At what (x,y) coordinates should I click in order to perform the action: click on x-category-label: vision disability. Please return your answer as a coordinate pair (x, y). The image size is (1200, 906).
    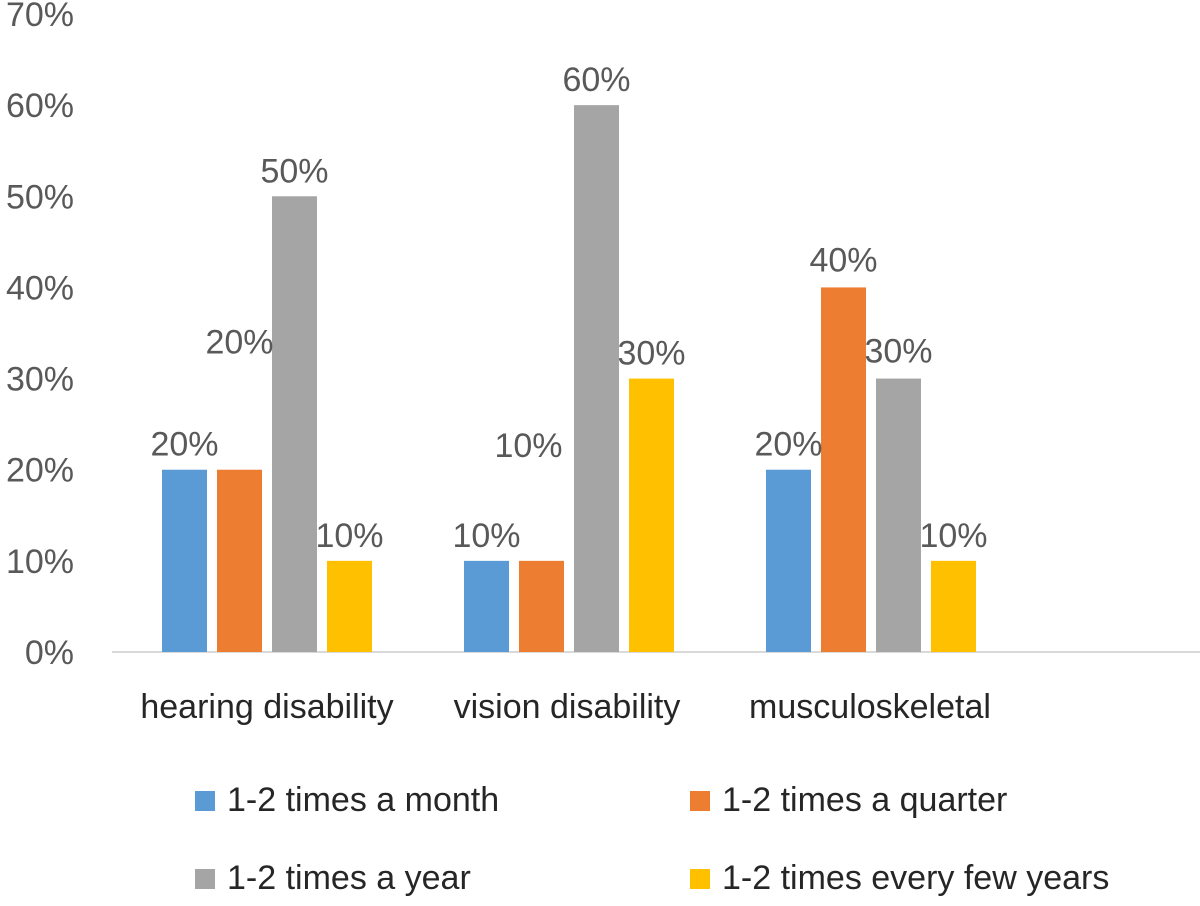
    Looking at the image, I should click on (567, 707).